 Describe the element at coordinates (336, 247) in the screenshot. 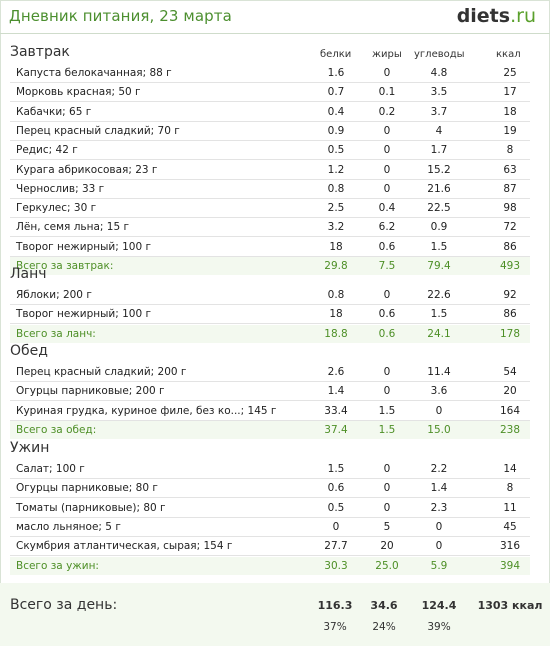

I see `food-protein: 18` at that location.